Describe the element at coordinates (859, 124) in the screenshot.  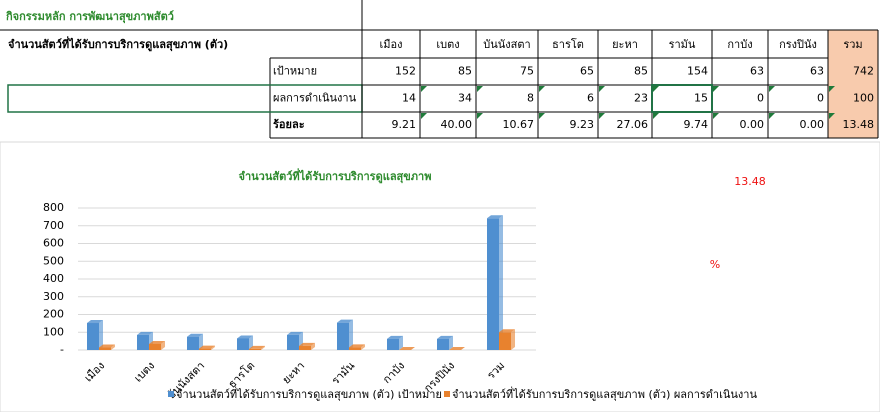
I see `cell-value: 13.48` at that location.